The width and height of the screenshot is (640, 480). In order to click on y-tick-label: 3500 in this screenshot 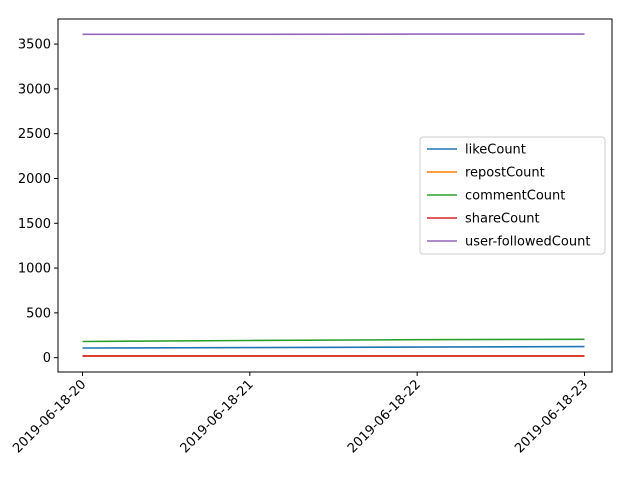, I will do `click(34, 45)`.